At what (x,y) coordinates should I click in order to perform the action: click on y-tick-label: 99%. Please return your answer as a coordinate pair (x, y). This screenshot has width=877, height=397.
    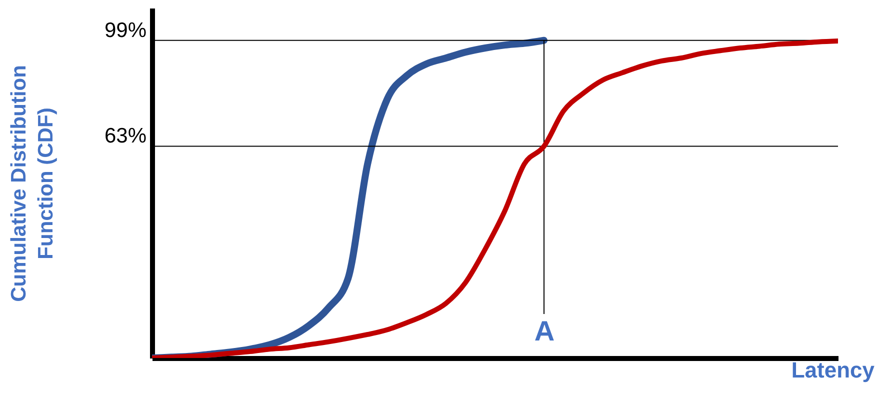
    Looking at the image, I should click on (125, 30).